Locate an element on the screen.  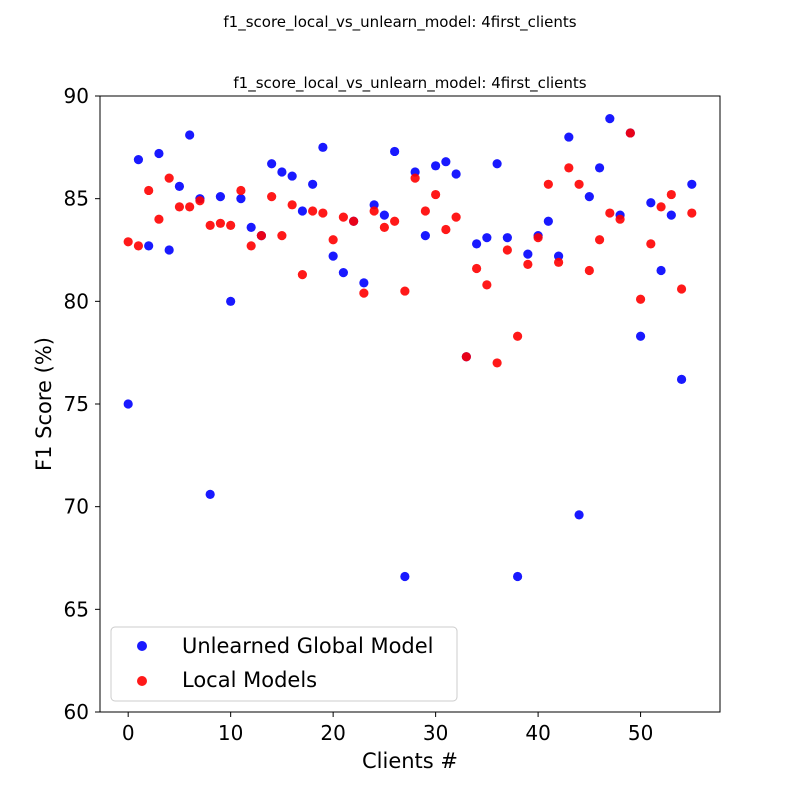
x-tick-label: 40 is located at coordinates (537, 733).